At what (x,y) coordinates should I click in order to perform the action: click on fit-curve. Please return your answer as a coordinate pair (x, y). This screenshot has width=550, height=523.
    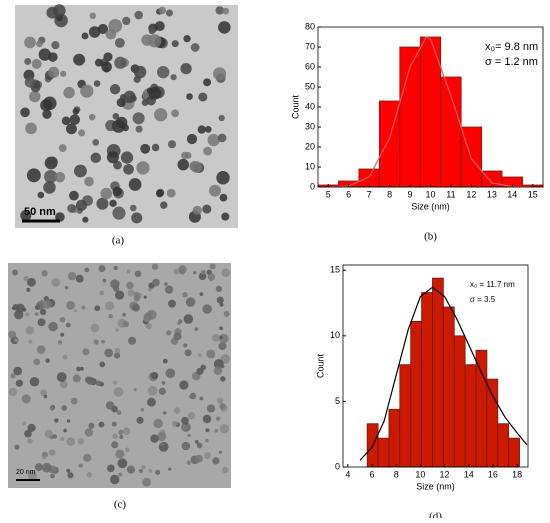
    Looking at the image, I should click on (443, 373).